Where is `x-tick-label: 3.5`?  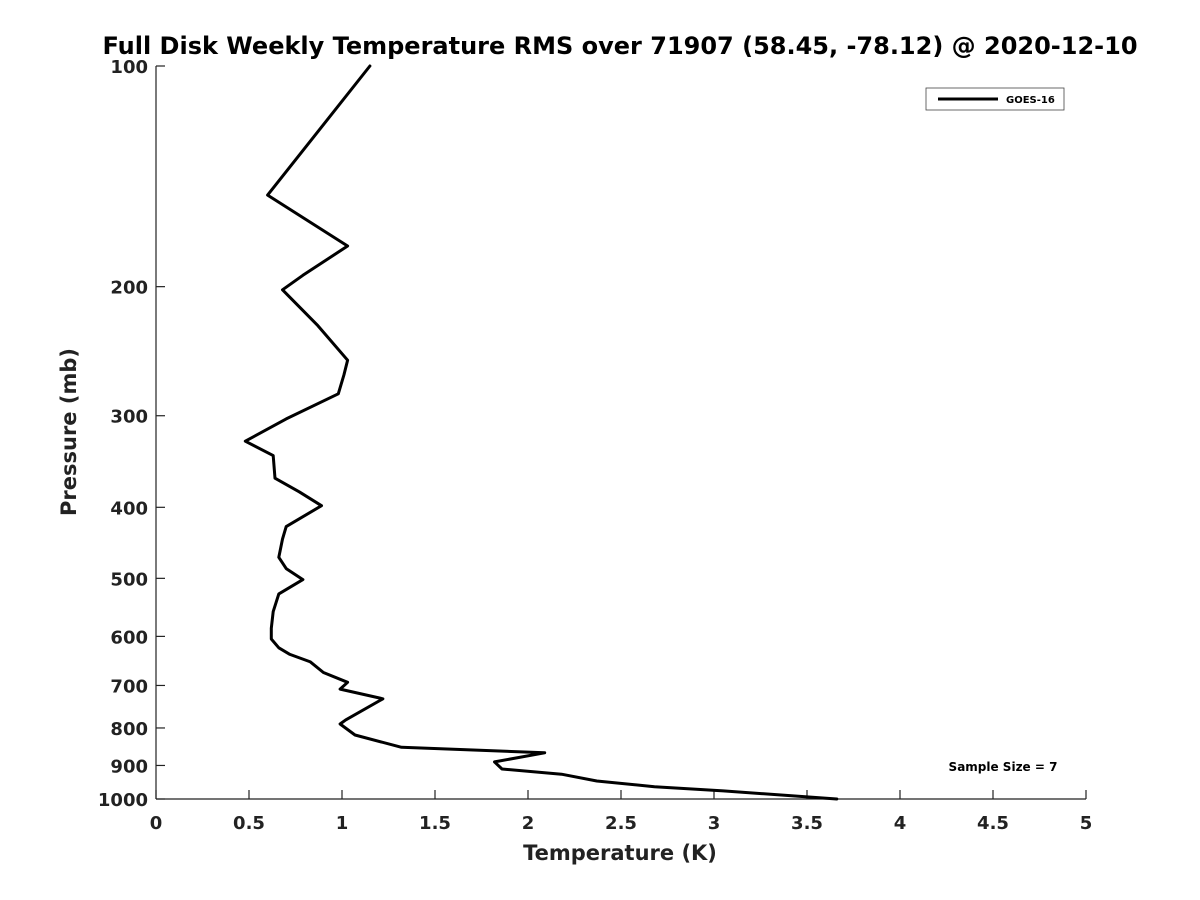 x-tick-label: 3.5 is located at coordinates (807, 823).